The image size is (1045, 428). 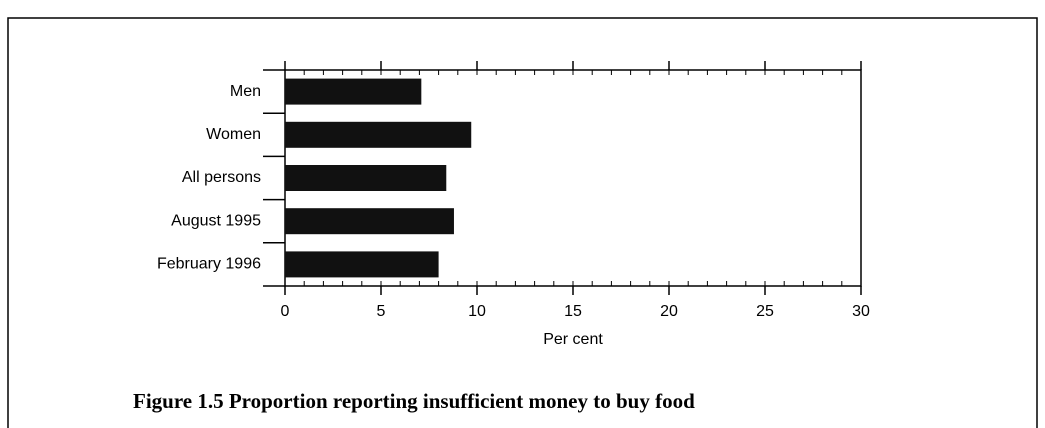 What do you see at coordinates (233, 134) in the screenshot?
I see `y-tick-label: Women` at bounding box center [233, 134].